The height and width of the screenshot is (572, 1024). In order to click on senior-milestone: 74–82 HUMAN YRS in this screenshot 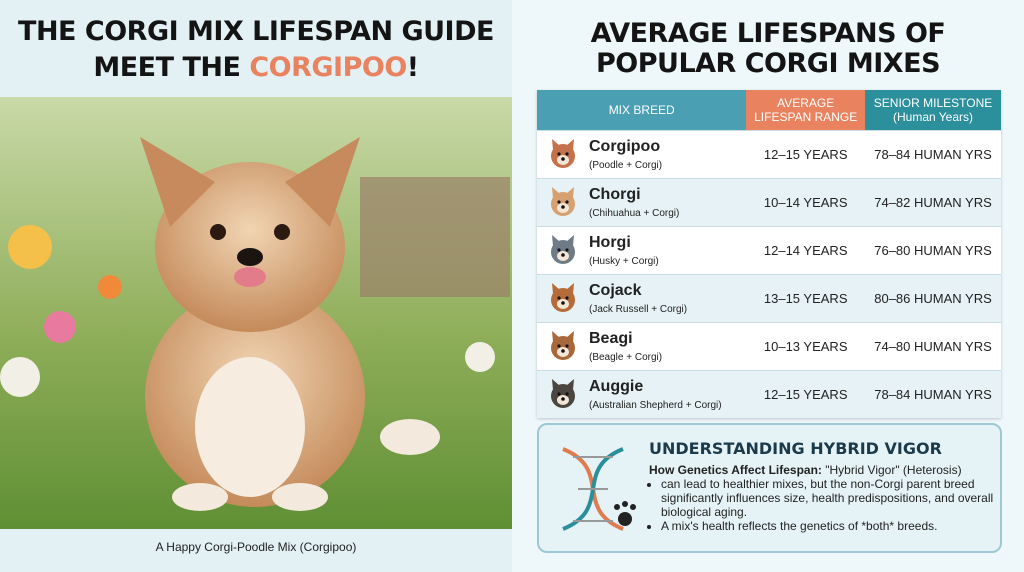, I will do `click(933, 202)`.